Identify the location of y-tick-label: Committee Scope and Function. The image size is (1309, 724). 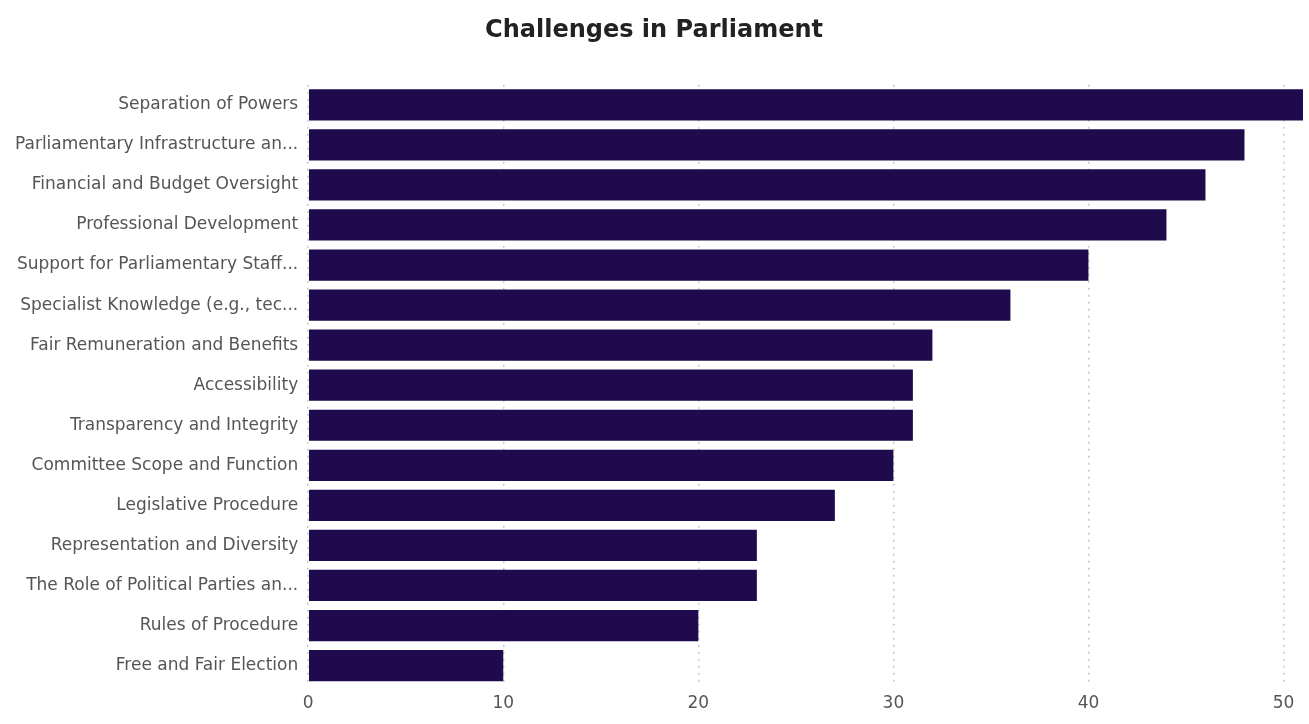
(165, 463).